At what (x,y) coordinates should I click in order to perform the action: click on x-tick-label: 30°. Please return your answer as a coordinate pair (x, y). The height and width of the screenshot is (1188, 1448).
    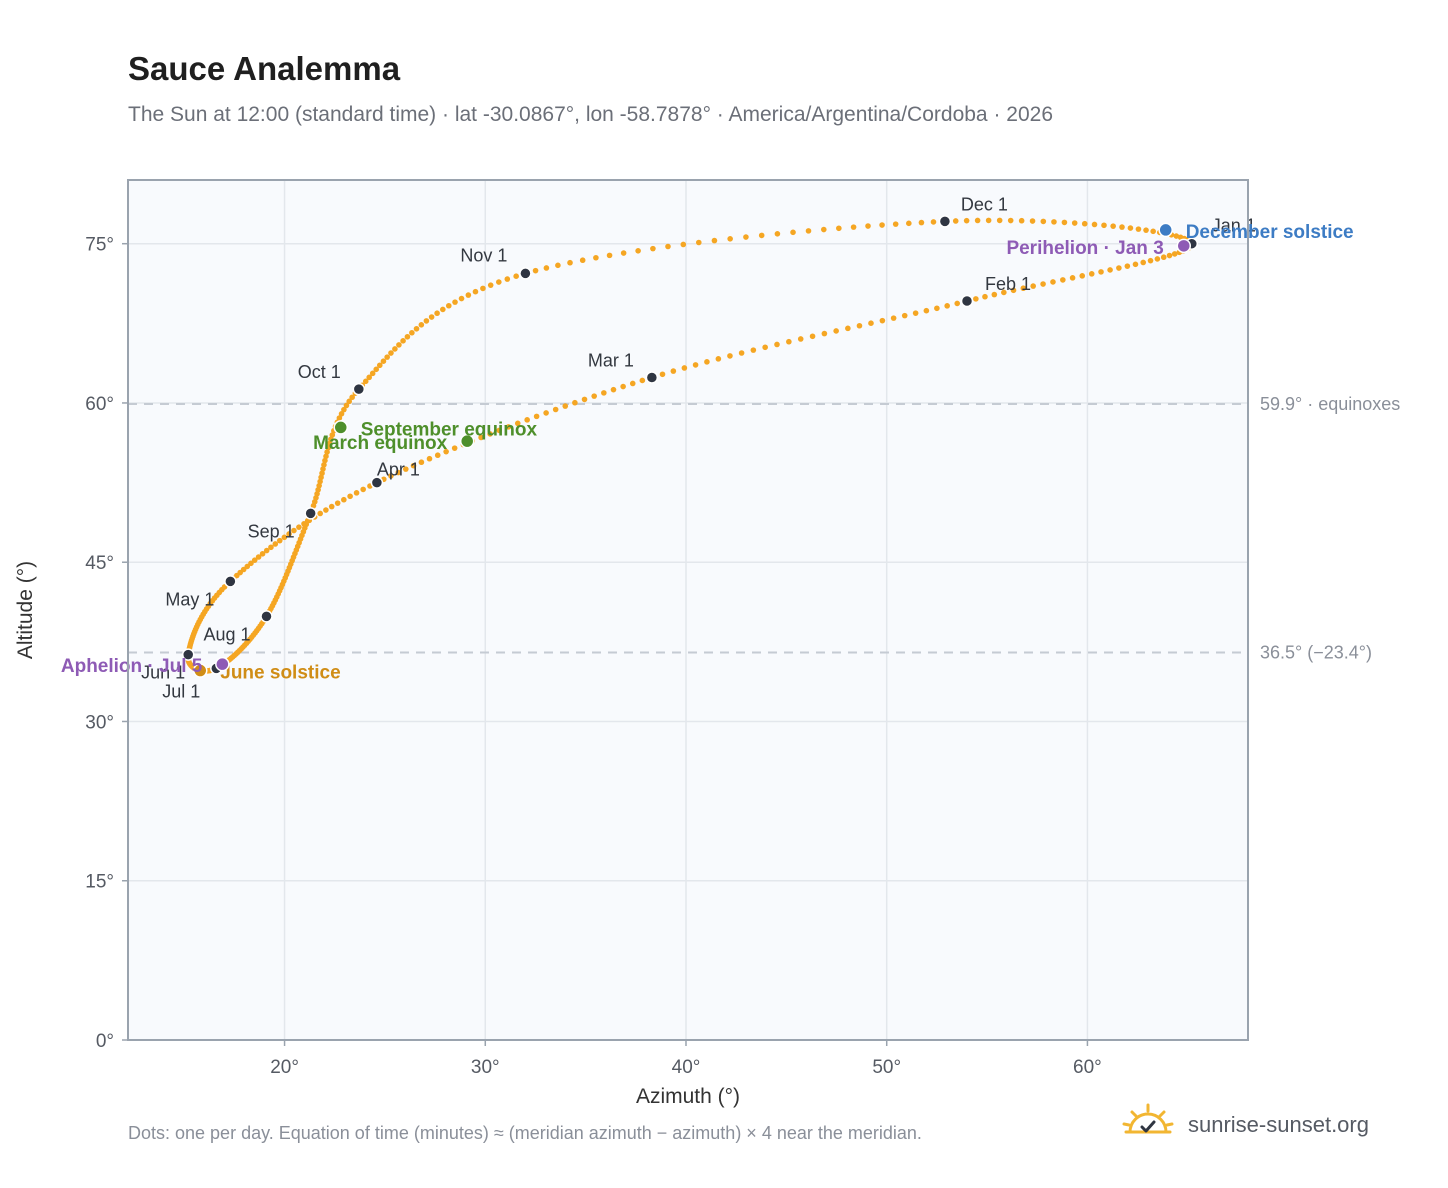
    Looking at the image, I should click on (485, 1067).